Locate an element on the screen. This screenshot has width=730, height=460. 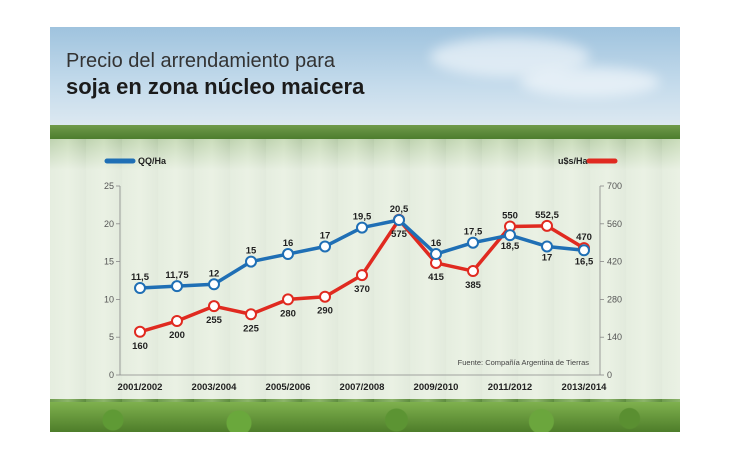
data-label-qq: 17,5 is located at coordinates (473, 232).